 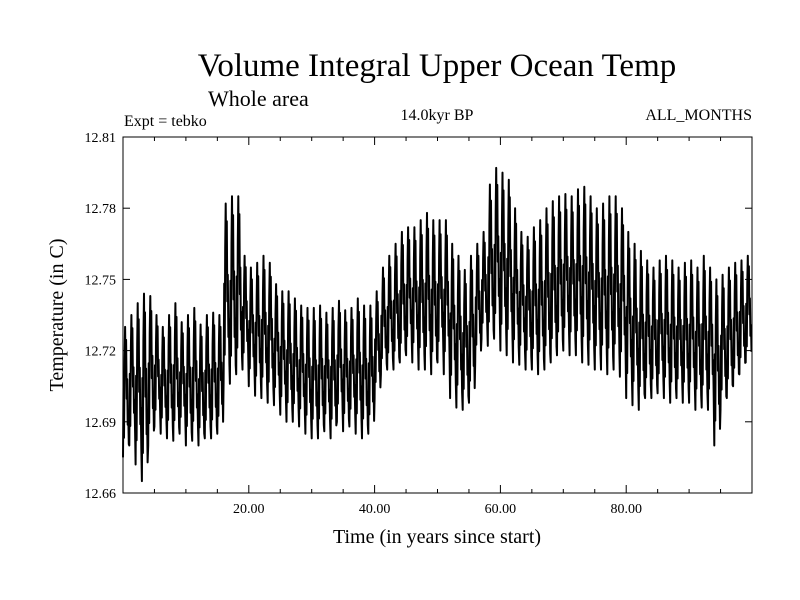 What do you see at coordinates (249, 509) in the screenshot?
I see `x-tick-label: 20.00` at bounding box center [249, 509].